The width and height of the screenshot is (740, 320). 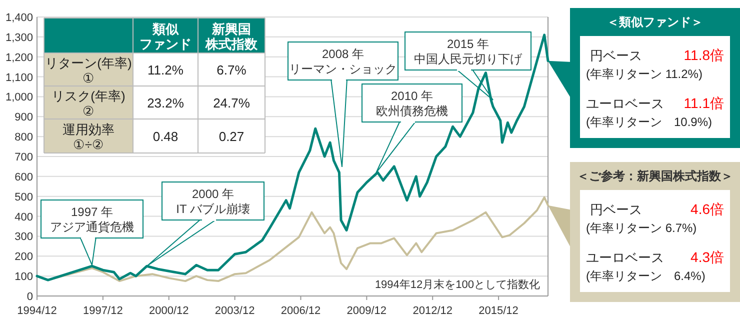 I want to click on annotation: 0.48, so click(x=165, y=136).